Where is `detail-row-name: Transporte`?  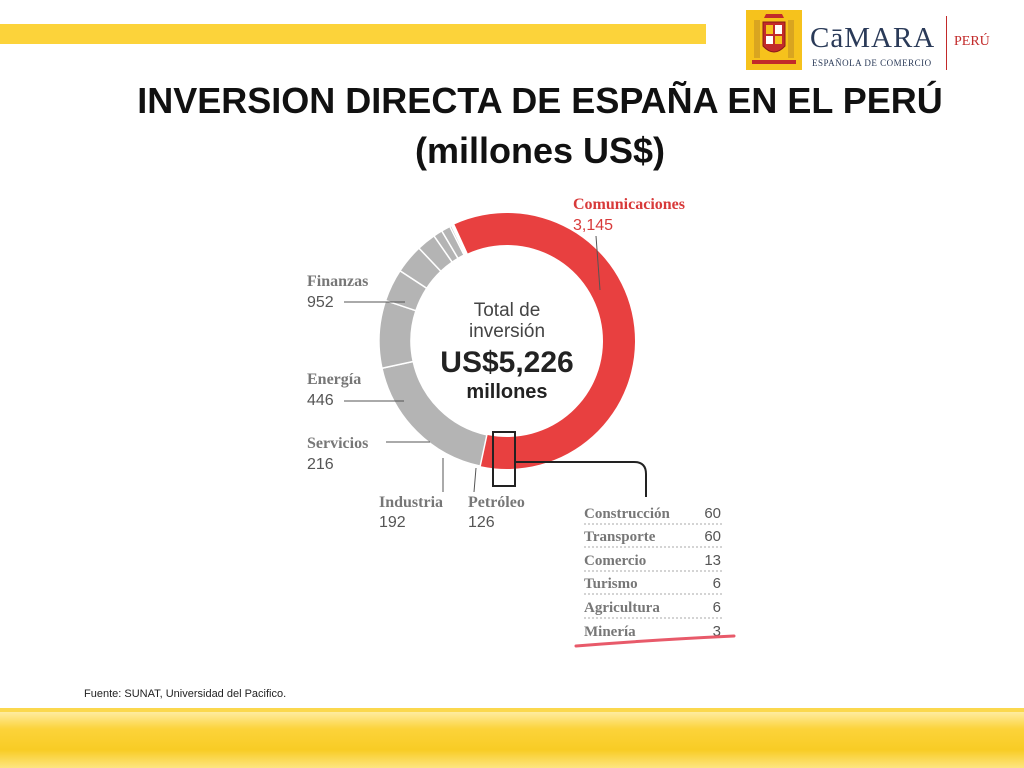
detail-row-name: Transporte is located at coordinates (620, 537).